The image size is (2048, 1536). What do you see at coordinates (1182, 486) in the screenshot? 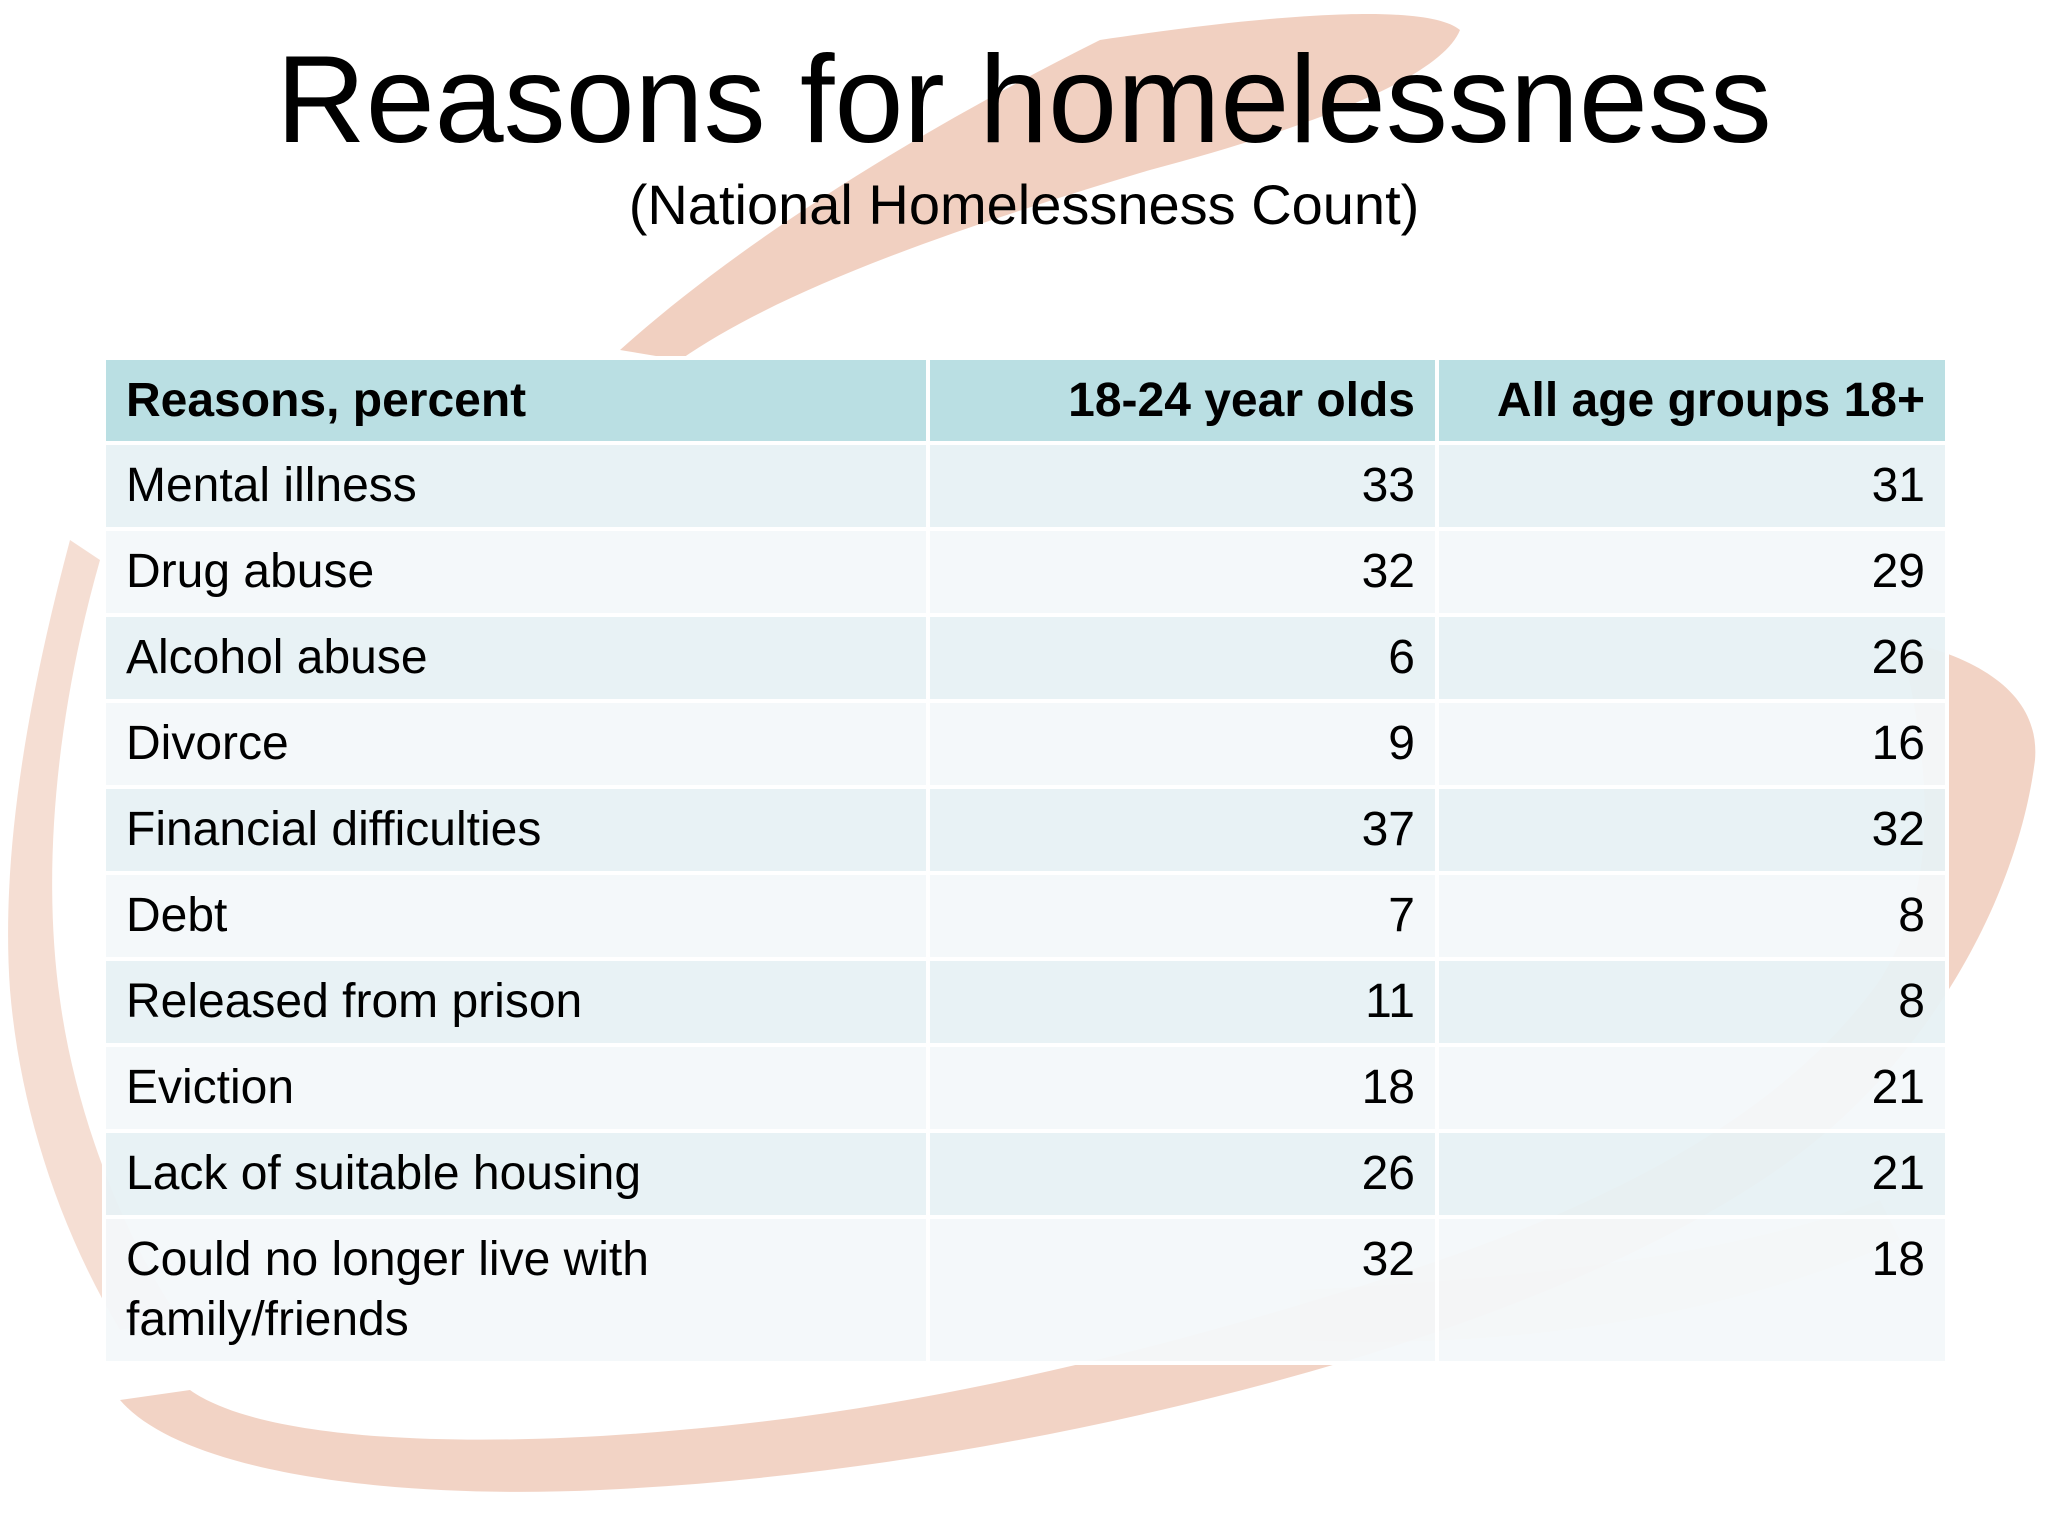
I see `age-18-24-cell: 33` at bounding box center [1182, 486].